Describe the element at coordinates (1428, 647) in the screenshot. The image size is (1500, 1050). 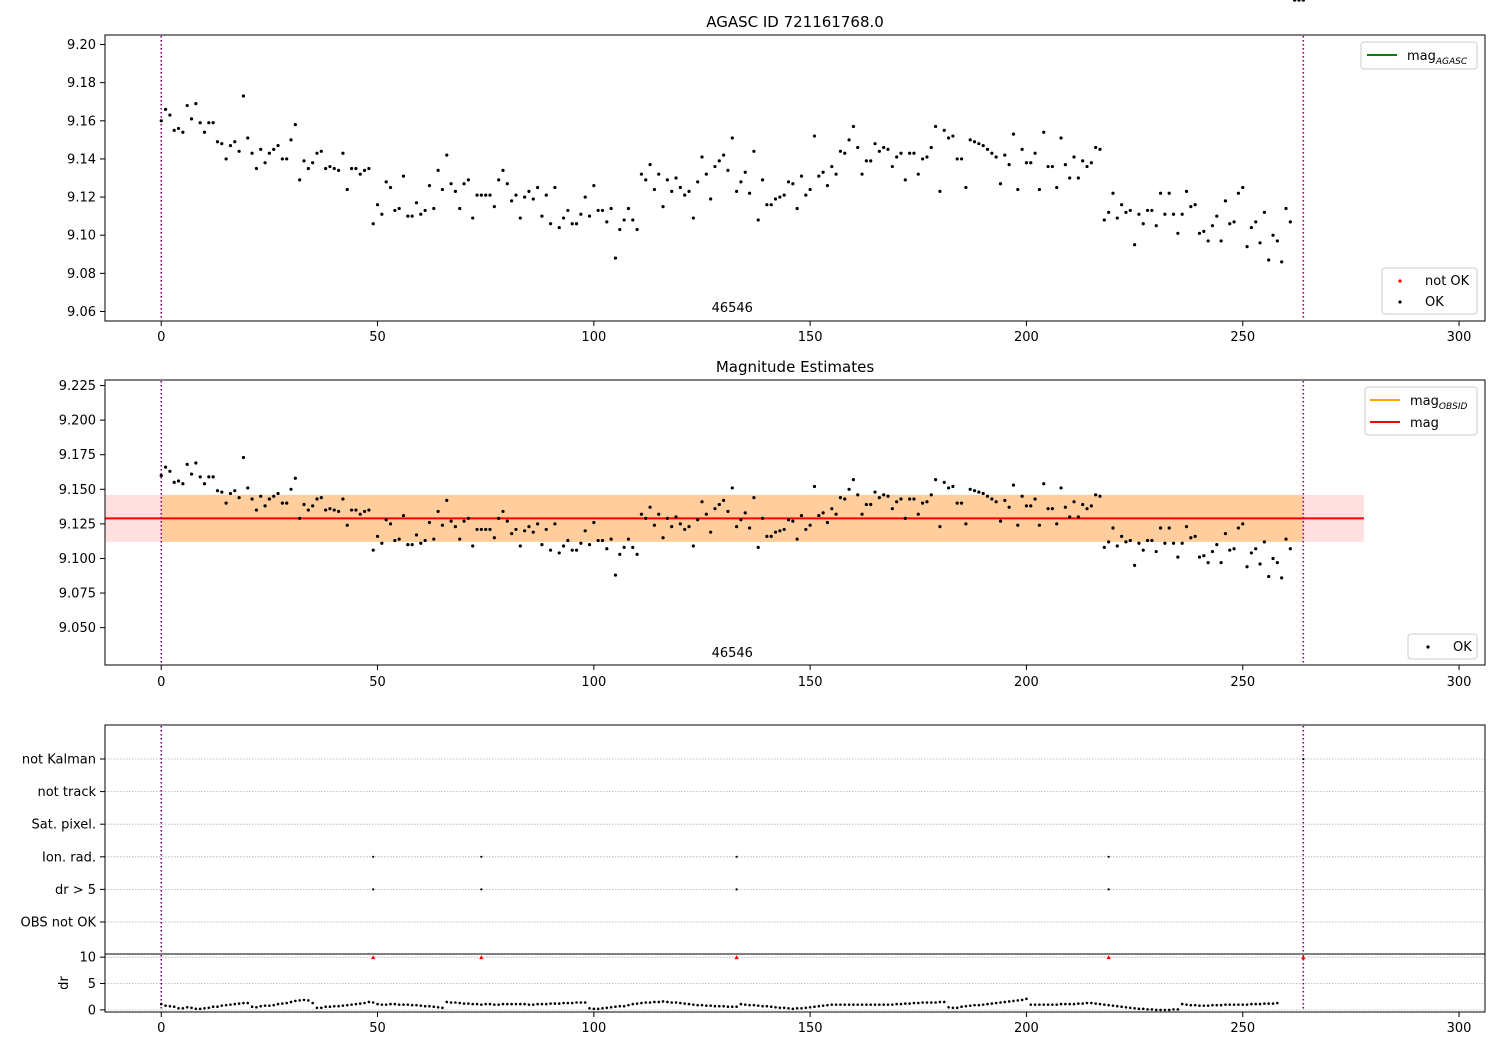
I see `legend-marker-ok` at that location.